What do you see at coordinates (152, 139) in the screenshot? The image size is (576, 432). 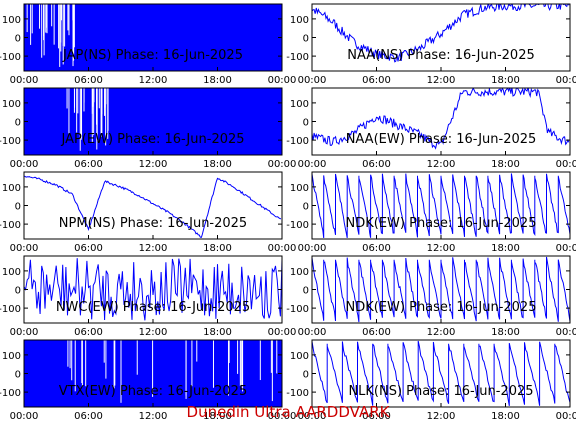 I see `panel-title: JAP(EW) Phase: 16-Jun-2025` at bounding box center [152, 139].